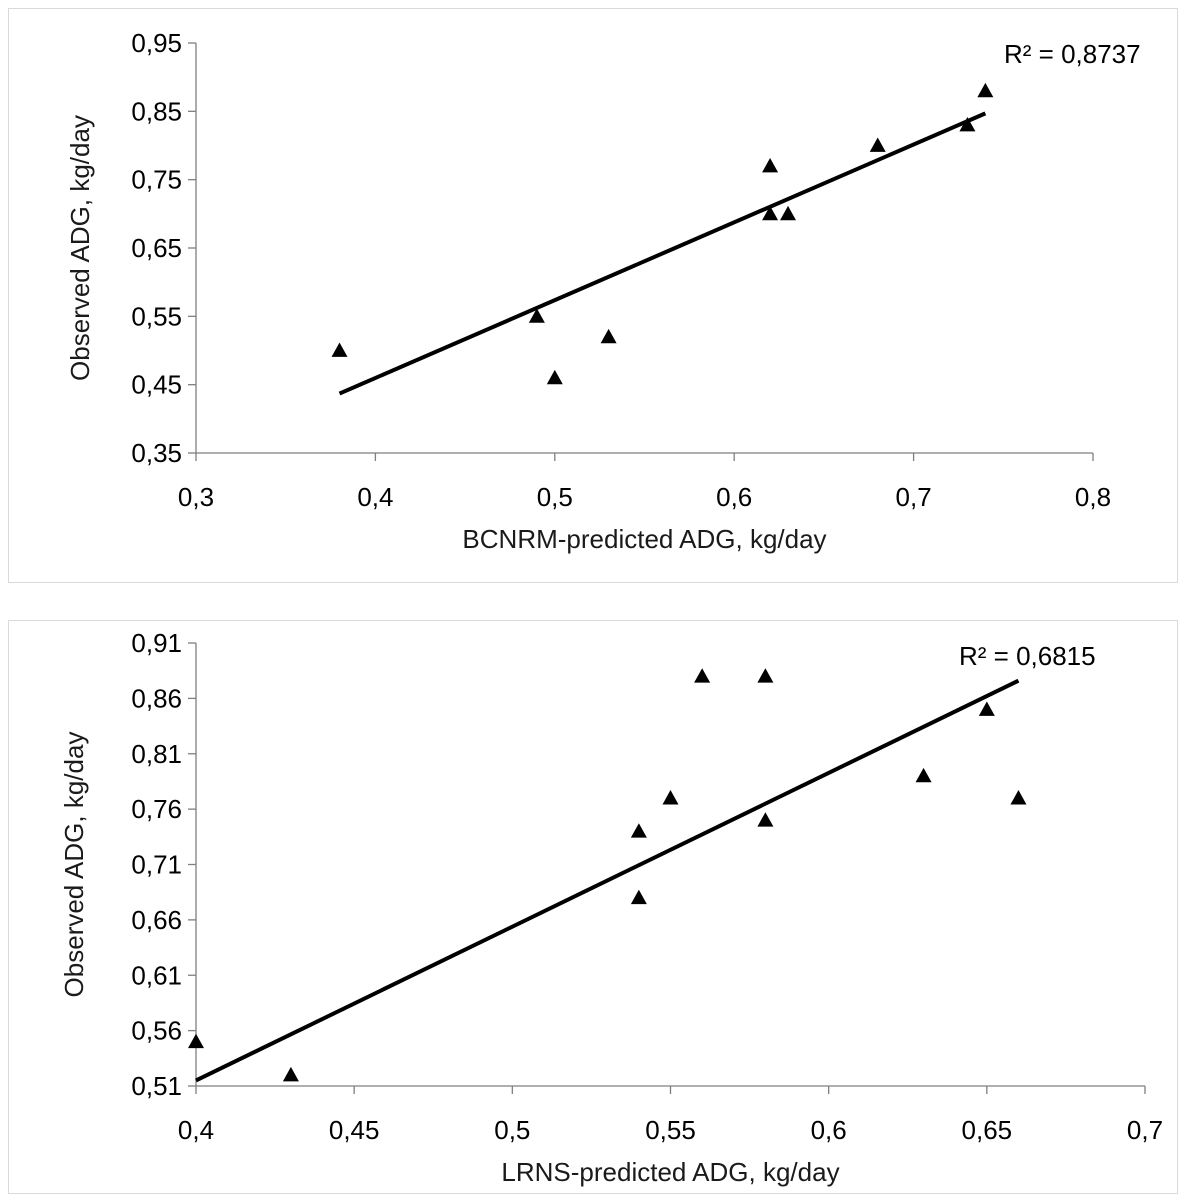  What do you see at coordinates (196, 497) in the screenshot?
I see `x-tick-label: 0,3` at bounding box center [196, 497].